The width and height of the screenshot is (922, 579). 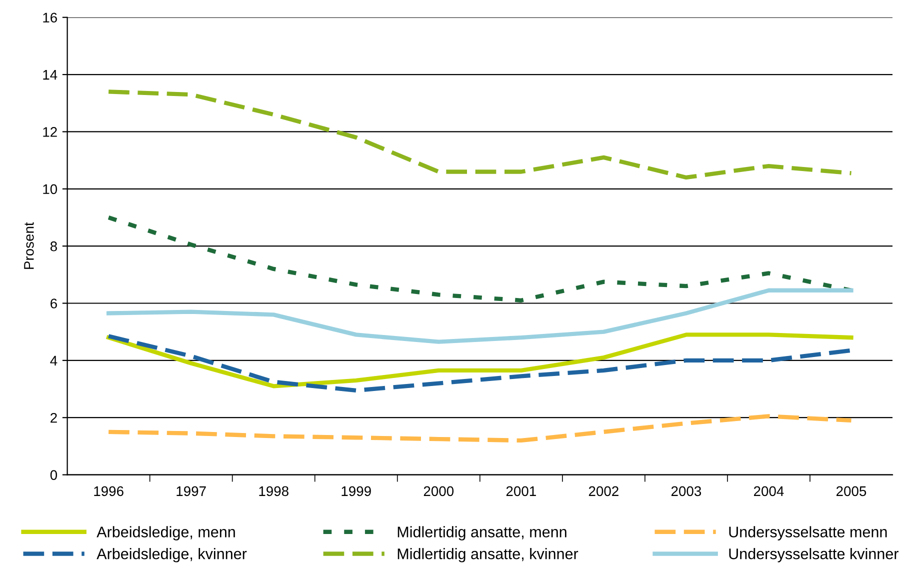 I want to click on y-tick-label: 14, so click(x=50, y=75).